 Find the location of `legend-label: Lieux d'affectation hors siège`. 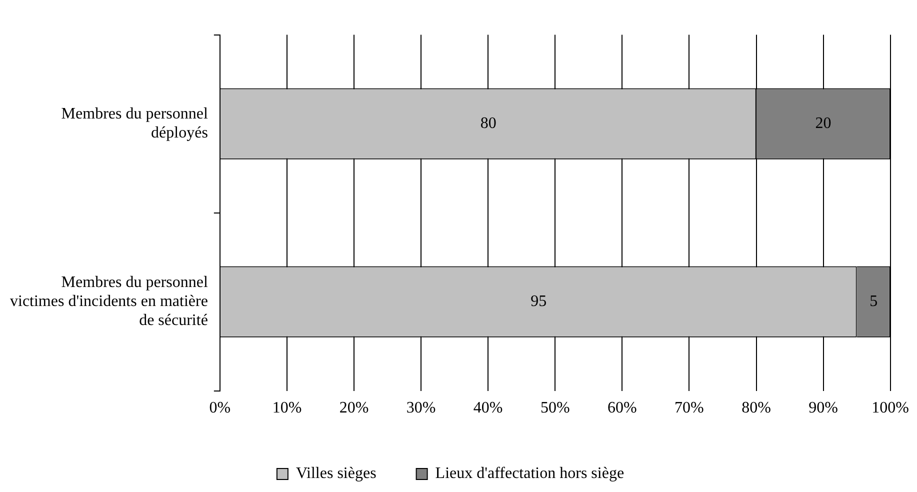

legend-label: Lieux d'affectation hors siège is located at coordinates (529, 473).